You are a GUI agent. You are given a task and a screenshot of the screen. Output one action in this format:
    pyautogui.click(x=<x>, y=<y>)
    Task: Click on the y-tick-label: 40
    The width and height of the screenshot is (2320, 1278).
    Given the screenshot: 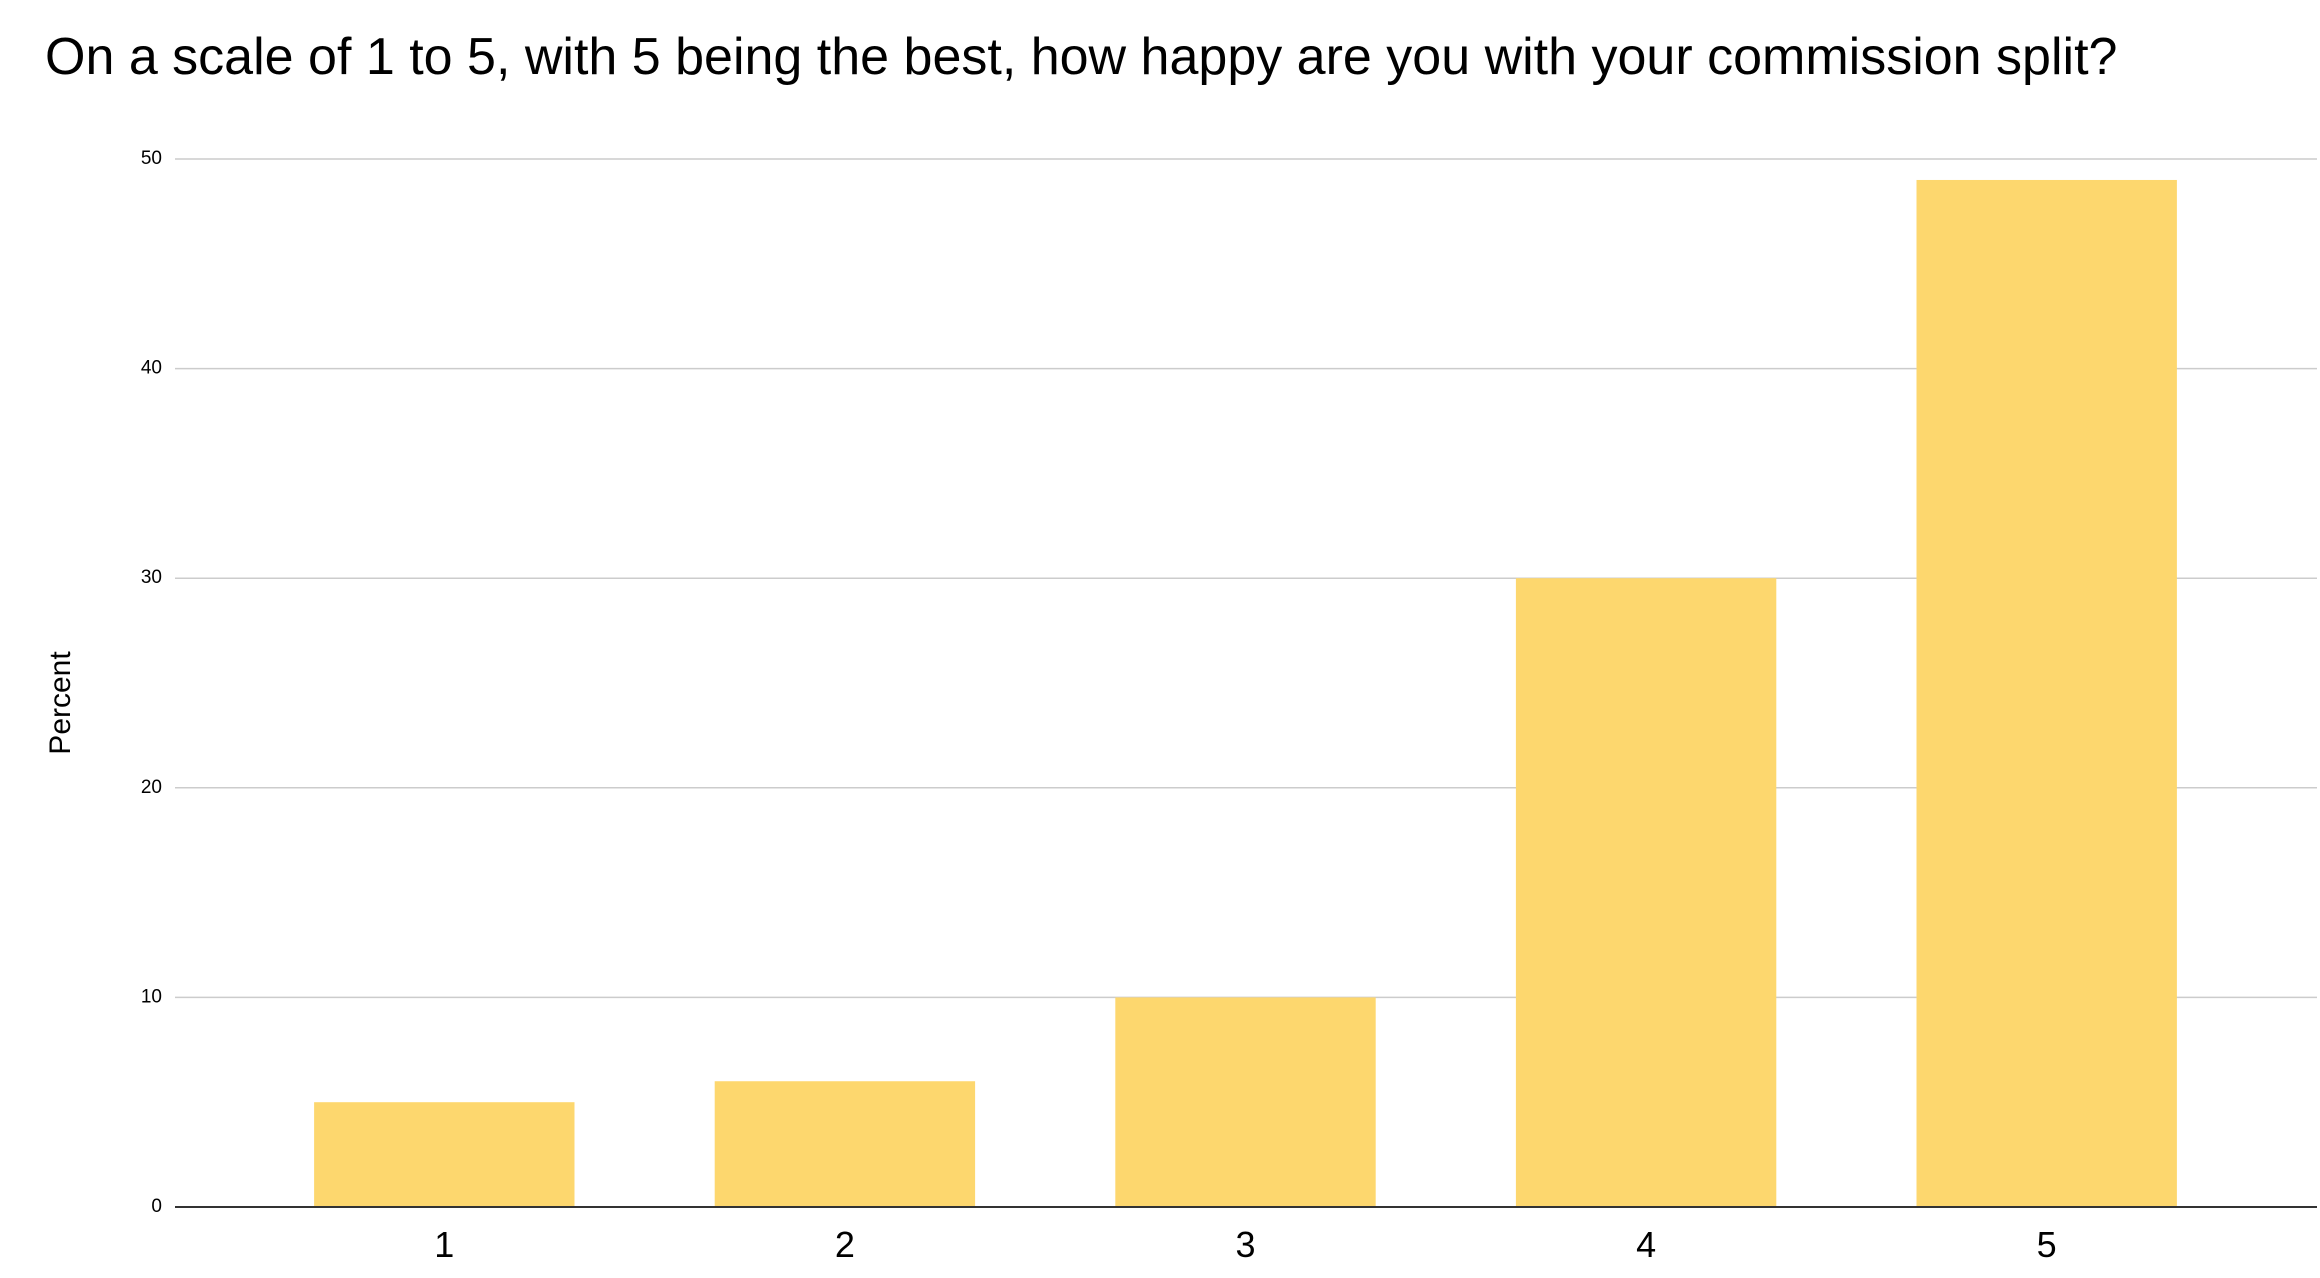 What is the action you would take?
    pyautogui.click(x=151, y=368)
    